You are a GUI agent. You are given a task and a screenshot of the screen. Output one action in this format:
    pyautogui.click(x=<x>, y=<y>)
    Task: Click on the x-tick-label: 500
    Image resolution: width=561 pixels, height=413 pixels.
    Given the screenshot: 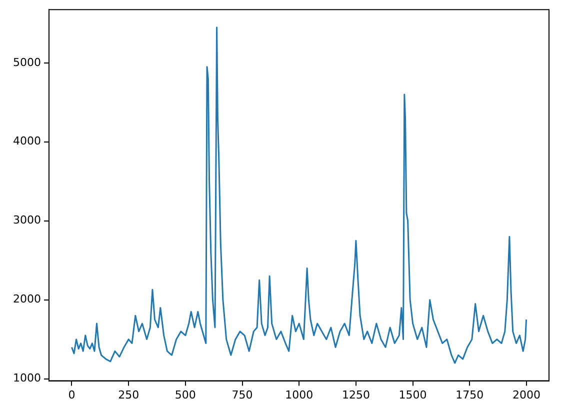 What is the action you would take?
    pyautogui.click(x=185, y=395)
    